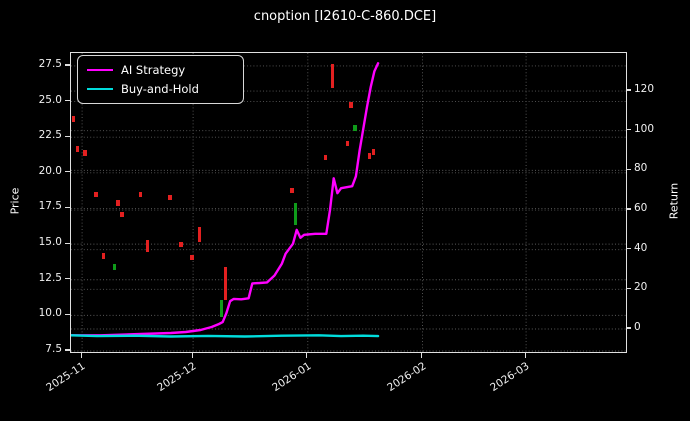 The height and width of the screenshot is (421, 690). Describe the element at coordinates (292, 377) in the screenshot. I see `x-tick-label: 2026-01` at that location.